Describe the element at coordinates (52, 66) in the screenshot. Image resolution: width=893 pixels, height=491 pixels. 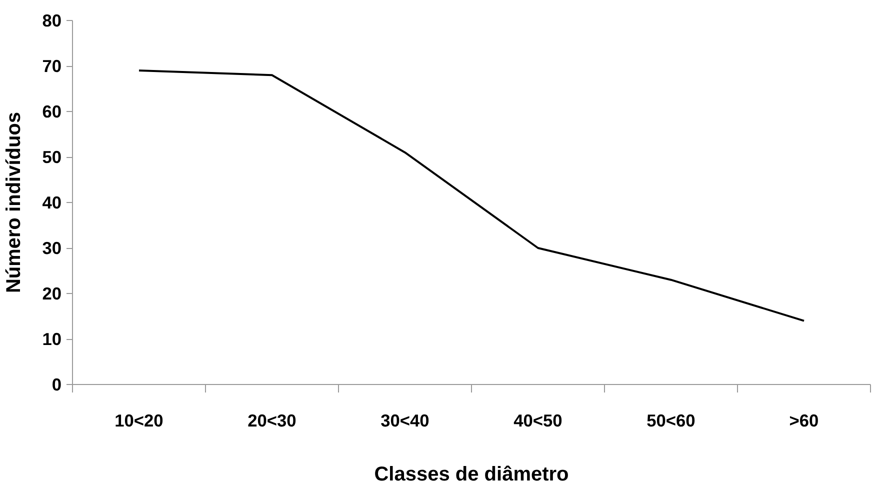
I see `y-tick-label: 70` at that location.